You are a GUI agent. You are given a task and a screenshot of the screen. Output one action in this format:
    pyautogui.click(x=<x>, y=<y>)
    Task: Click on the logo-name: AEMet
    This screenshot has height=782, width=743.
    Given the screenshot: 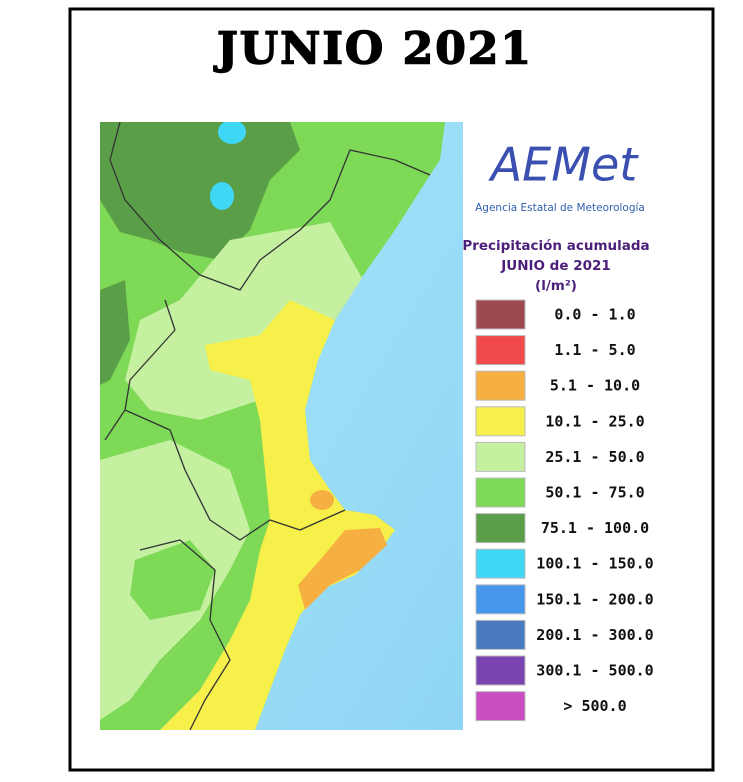 What is the action you would take?
    pyautogui.click(x=564, y=165)
    